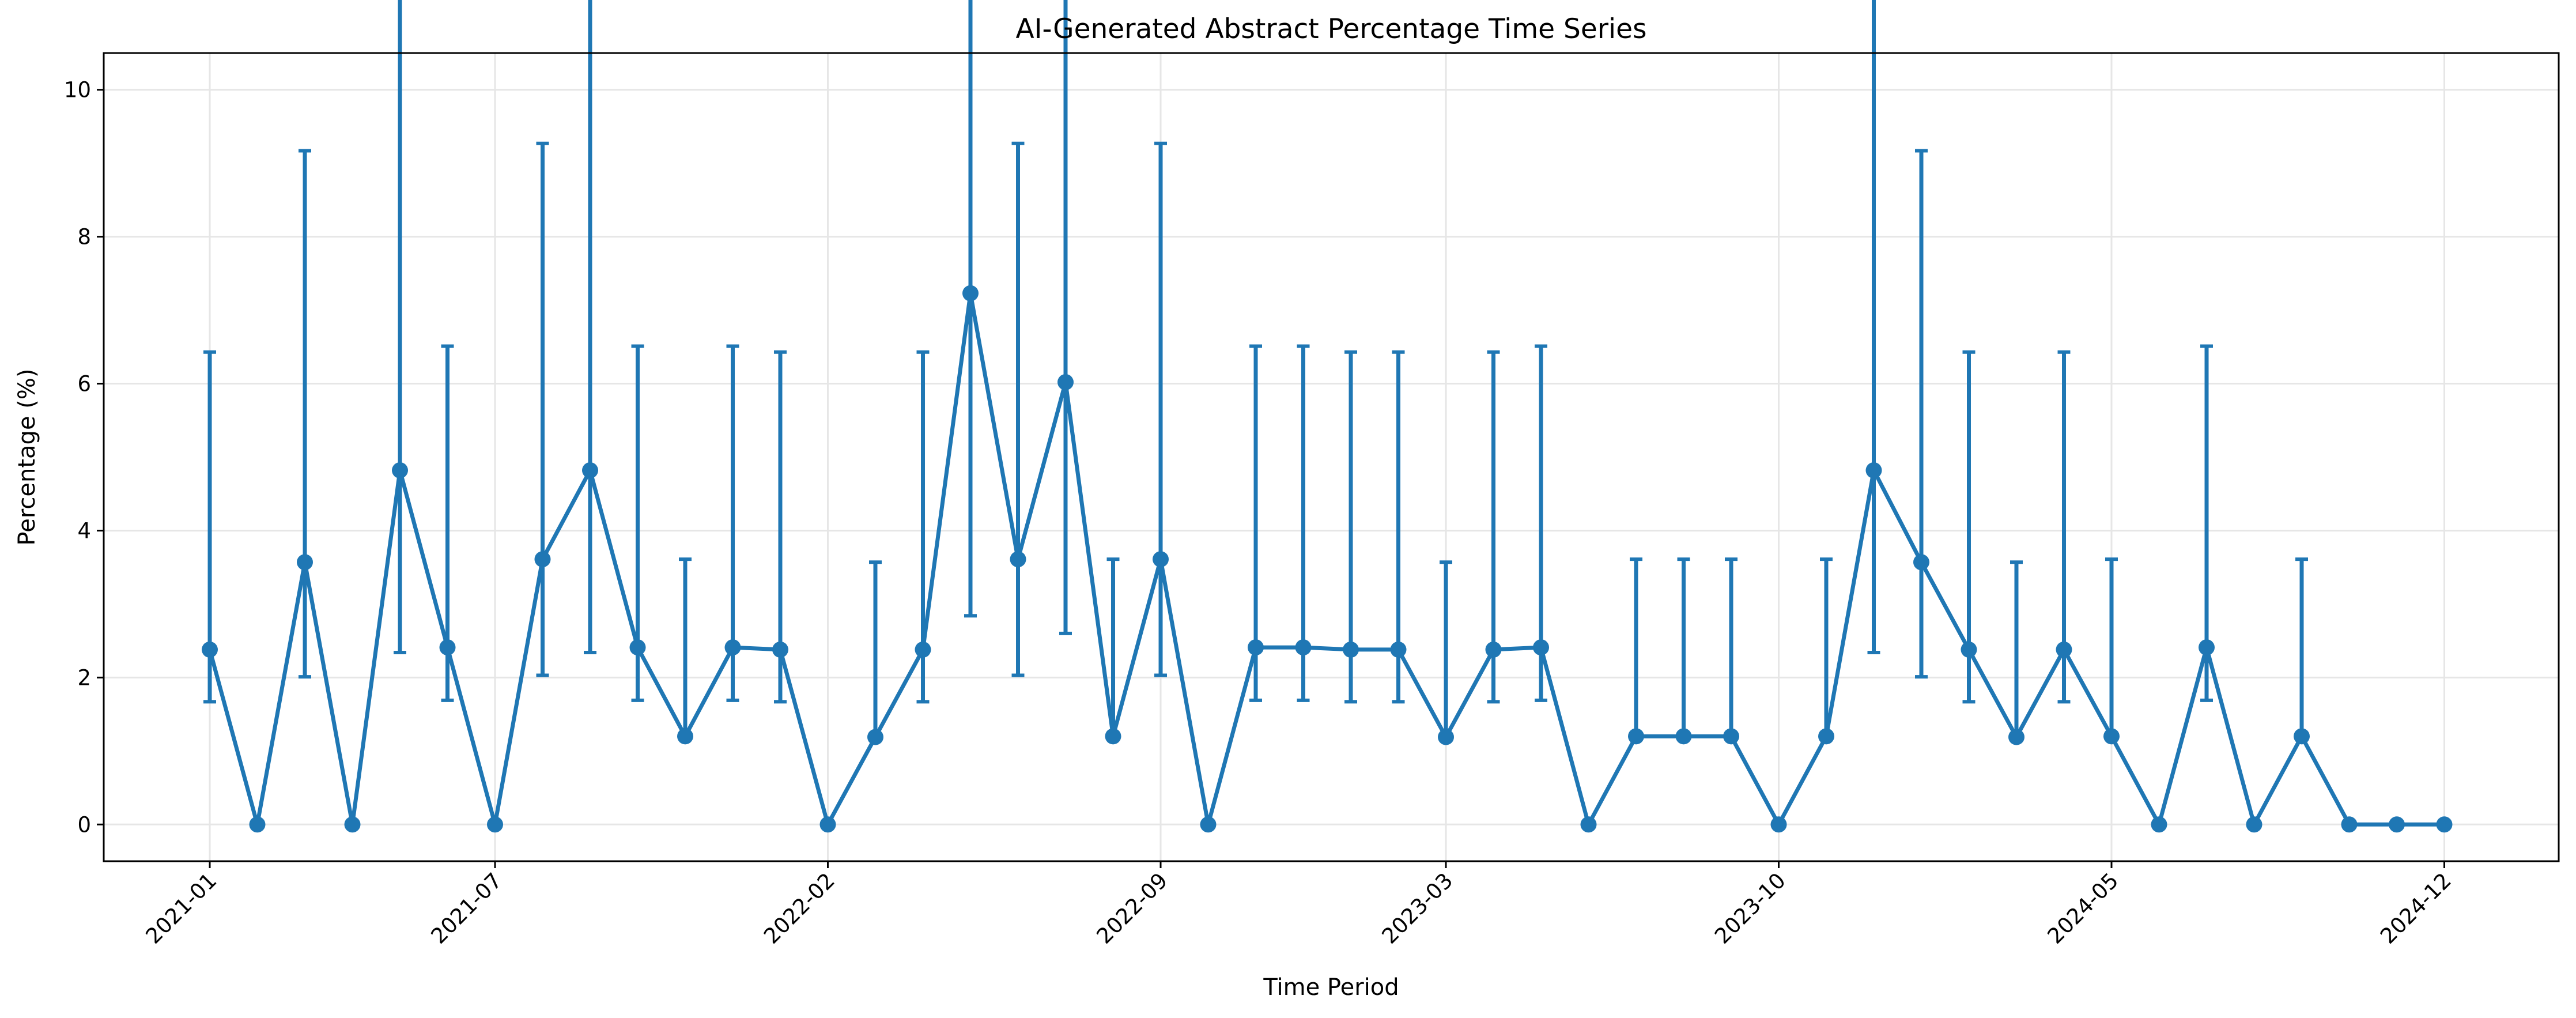  I want to click on y-tick-label: 2, so click(84, 677).